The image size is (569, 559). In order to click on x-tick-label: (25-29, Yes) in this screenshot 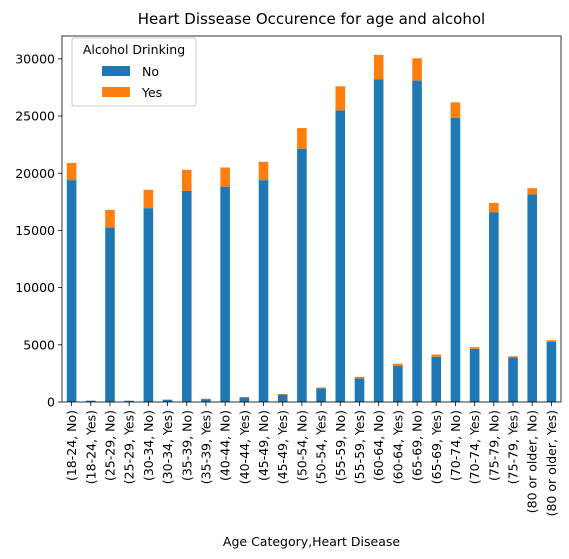, I will do `click(129, 447)`.